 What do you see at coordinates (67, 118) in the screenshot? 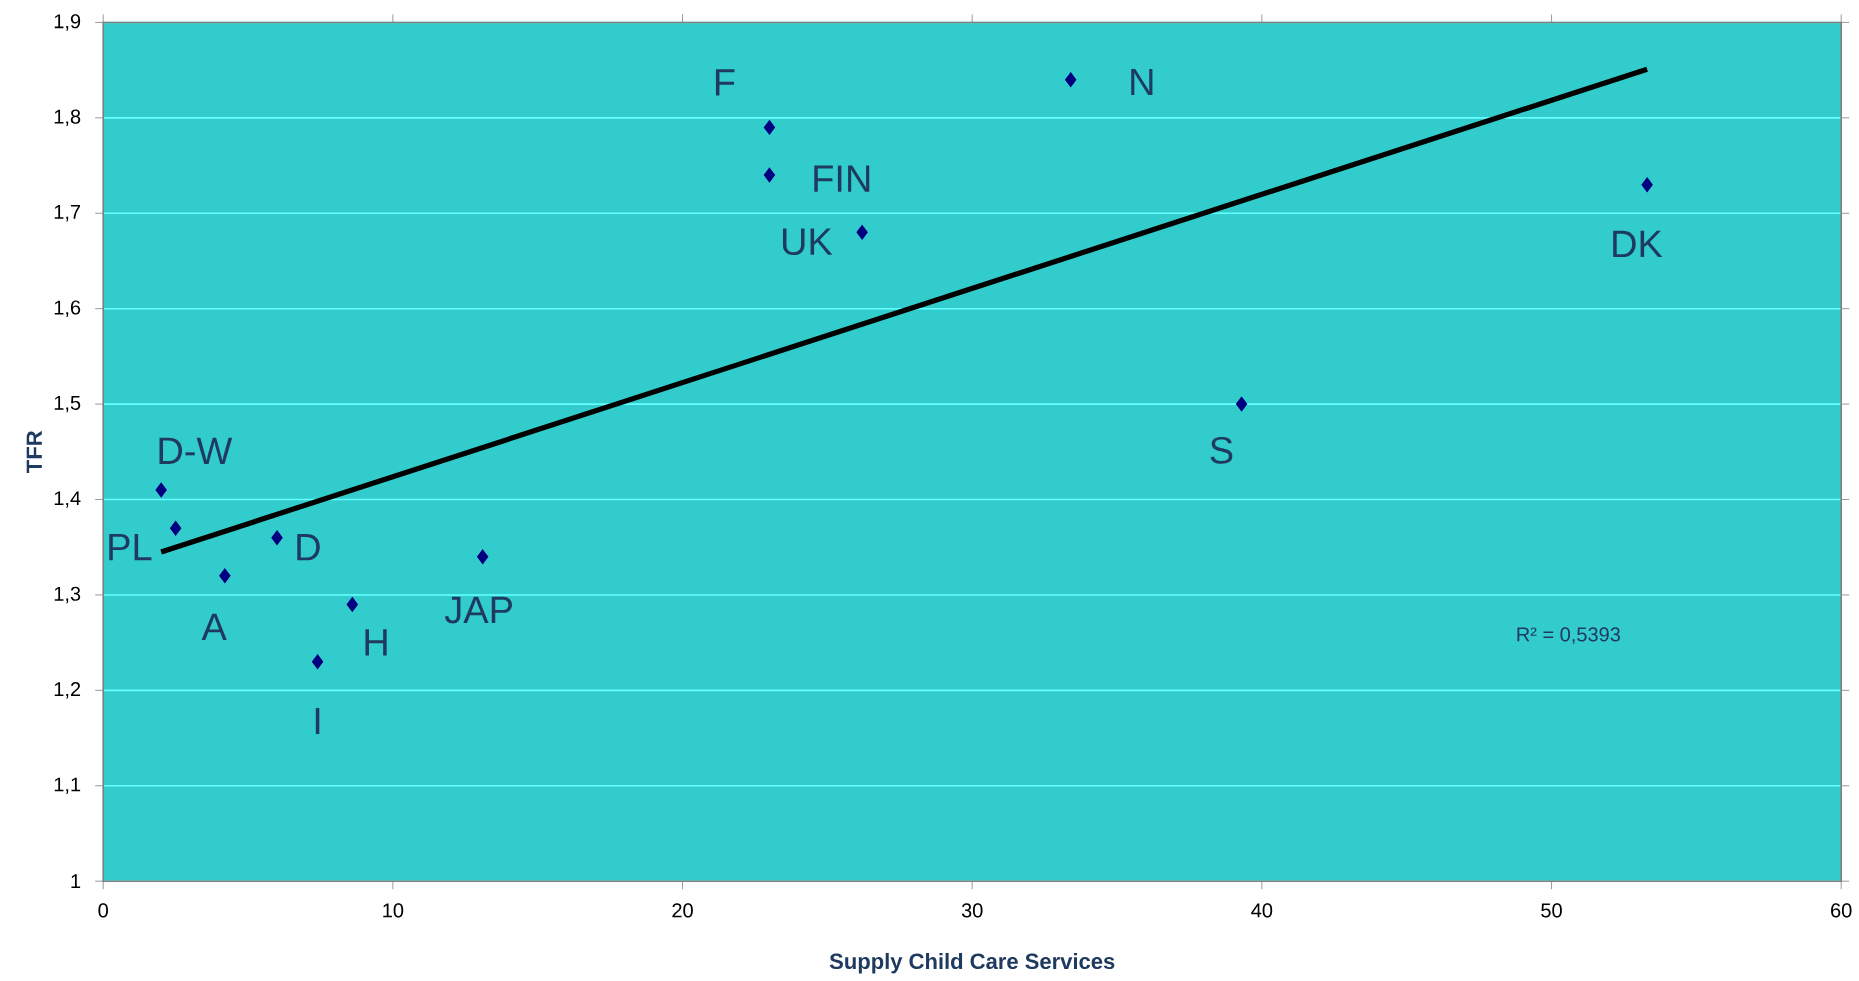
I see `y-tick-label: 1,8` at bounding box center [67, 118].